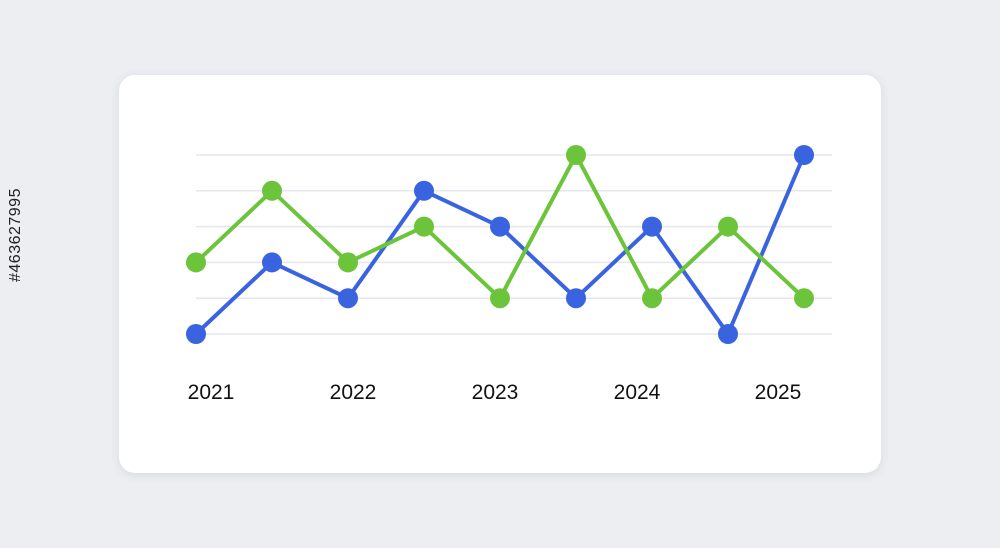 Image resolution: width=1000 pixels, height=548 pixels. I want to click on x-tick-label: 2023, so click(495, 392).